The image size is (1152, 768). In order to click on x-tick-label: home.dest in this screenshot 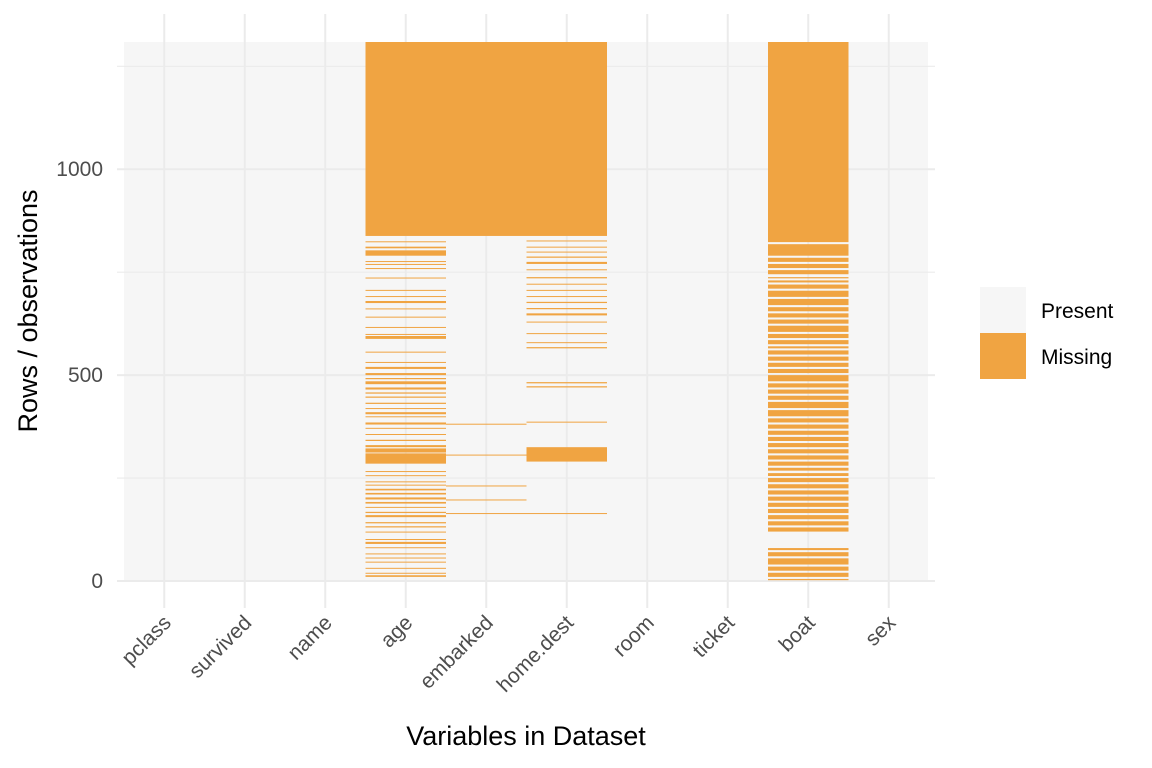, I will do `click(536, 654)`.